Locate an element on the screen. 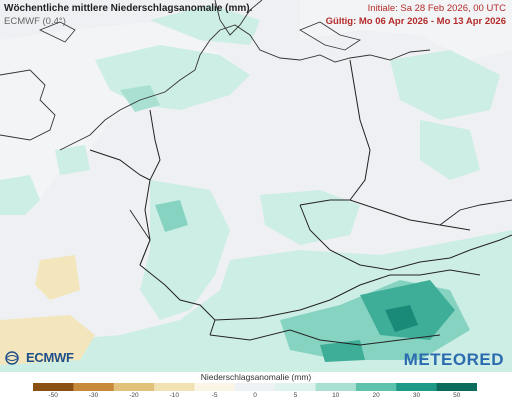 This screenshot has width=512, height=400. ecmwf-logo-text: ECMWF is located at coordinates (50, 357).